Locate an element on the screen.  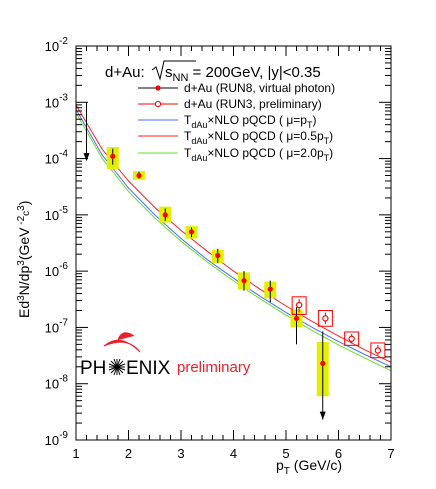
y-tick-label: 10⁻² is located at coordinates (57, 45).